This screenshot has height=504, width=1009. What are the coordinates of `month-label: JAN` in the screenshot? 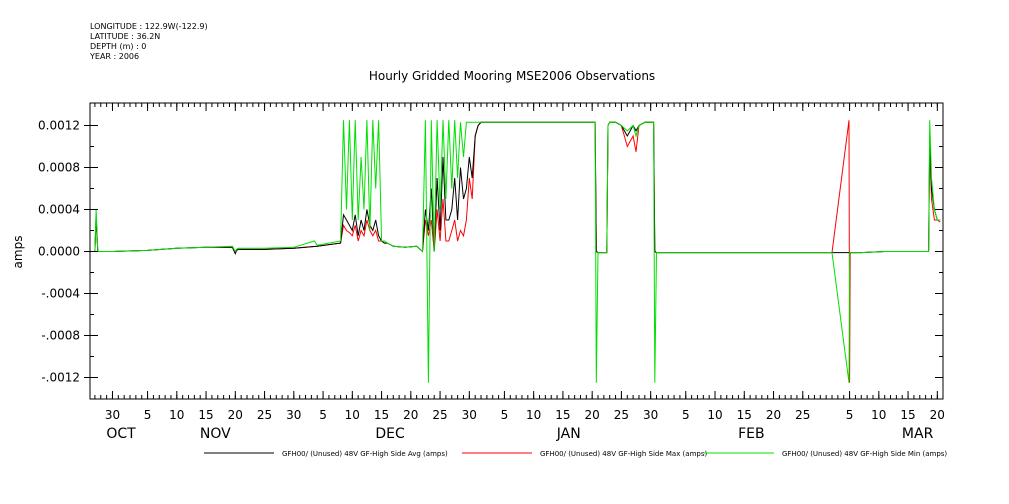 It's located at (568, 434).